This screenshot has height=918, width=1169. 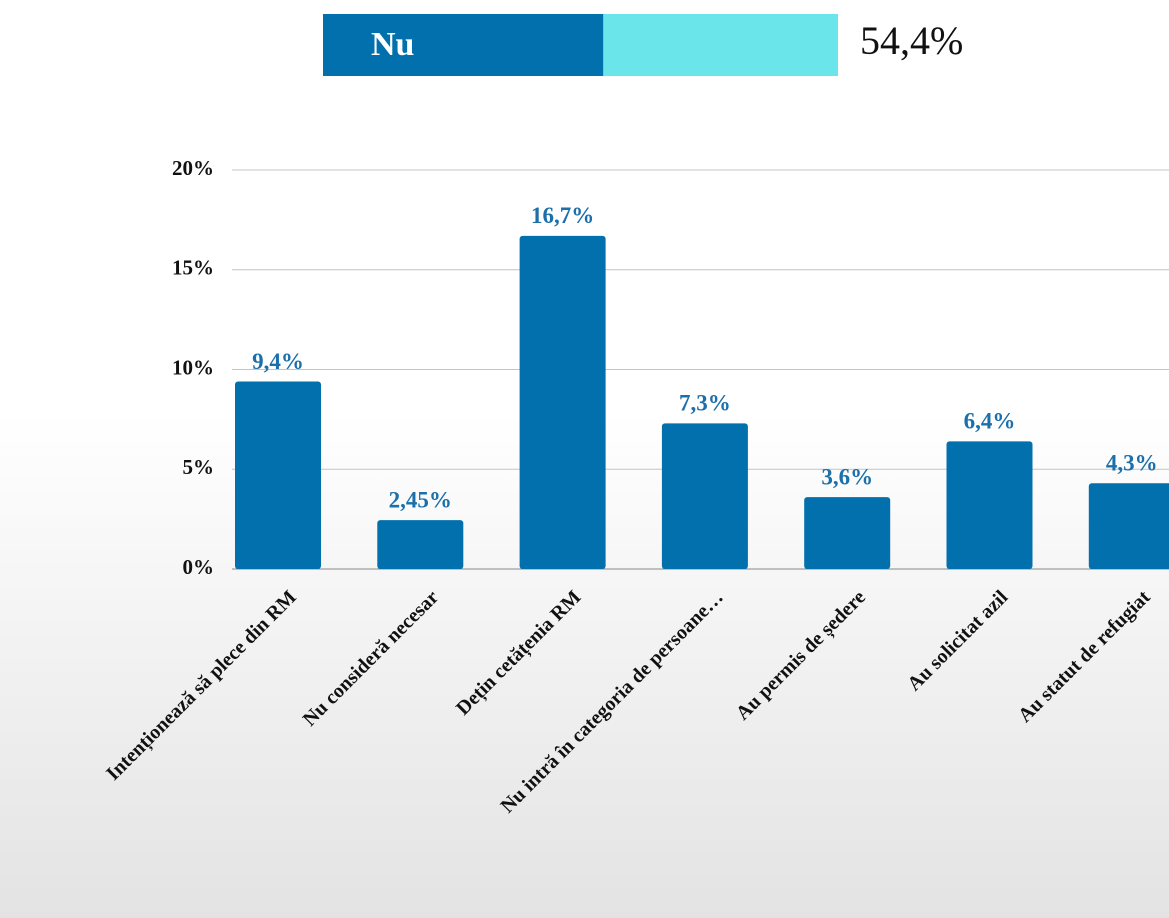 What do you see at coordinates (911, 40) in the screenshot?
I see `header-value: 54,4%` at bounding box center [911, 40].